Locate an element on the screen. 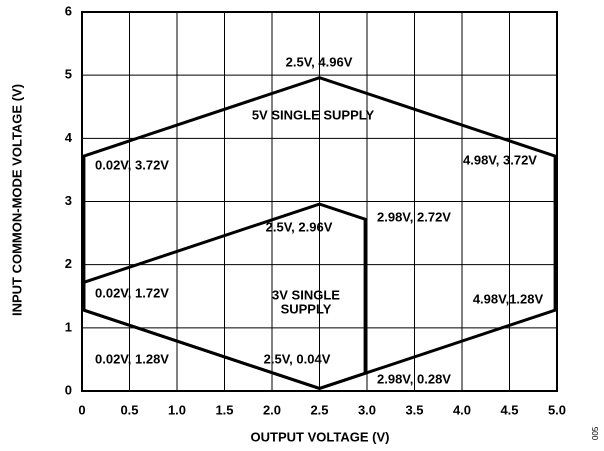 The image size is (604, 451). y-tick-label: 5 is located at coordinates (68, 74).